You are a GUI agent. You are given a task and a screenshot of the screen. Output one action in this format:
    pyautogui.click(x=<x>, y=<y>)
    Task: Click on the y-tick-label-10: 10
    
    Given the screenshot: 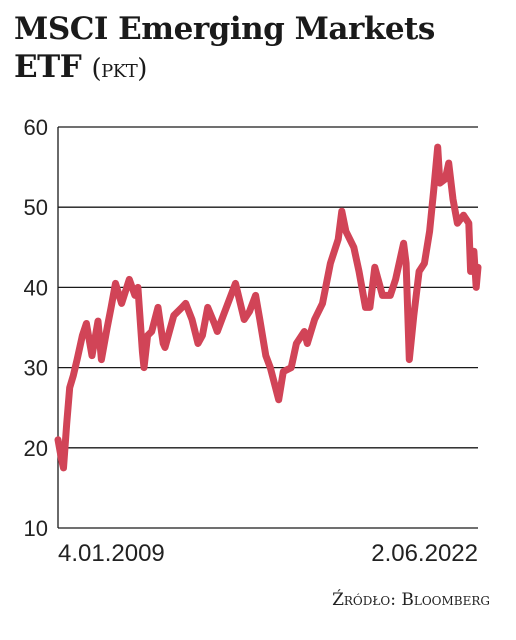 What is the action you would take?
    pyautogui.click(x=36, y=528)
    